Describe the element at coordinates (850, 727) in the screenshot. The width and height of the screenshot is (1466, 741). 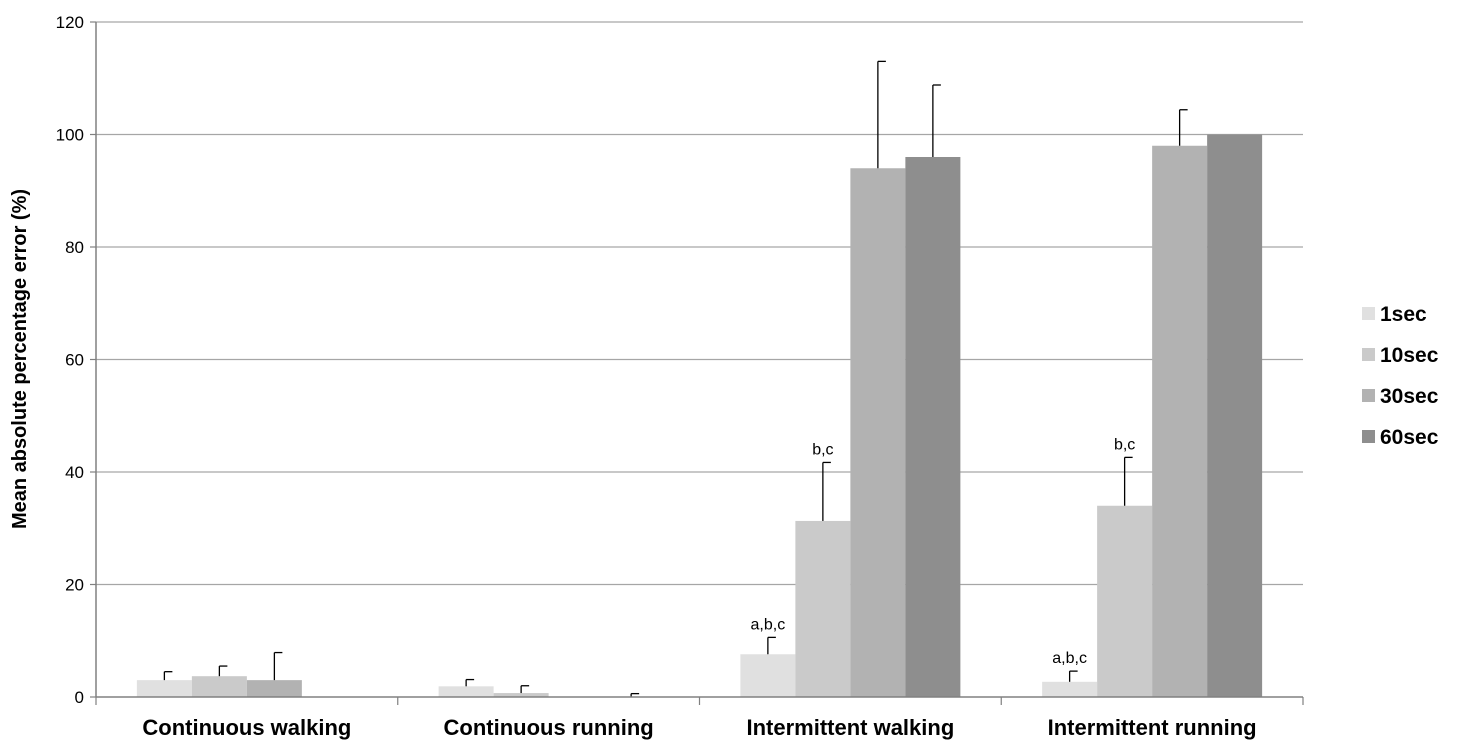
I see `x-category-label: Intermittent walking` at that location.